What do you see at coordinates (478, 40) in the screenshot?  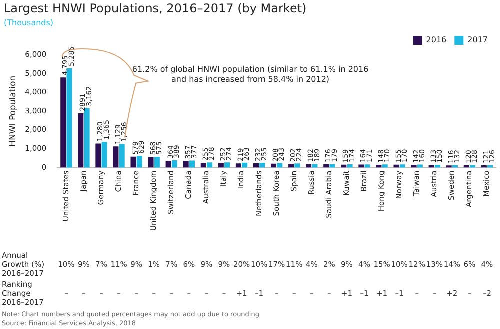 I see `legend-label: 2017` at bounding box center [478, 40].